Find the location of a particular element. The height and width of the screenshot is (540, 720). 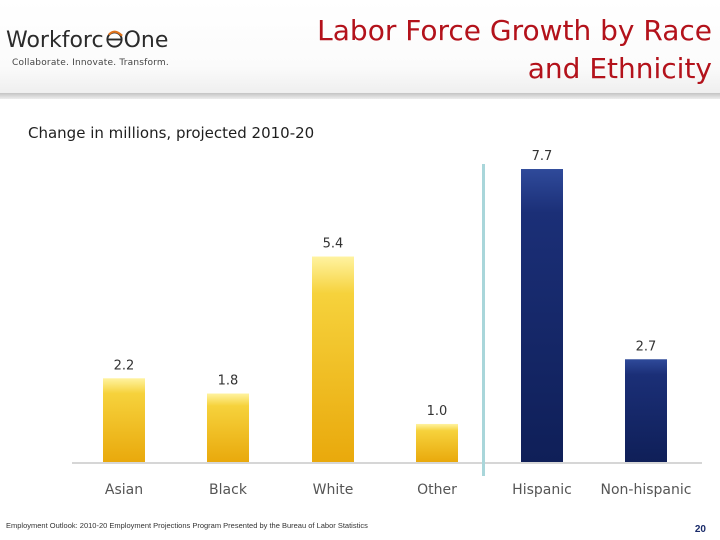

category-label-white: White is located at coordinates (333, 490).